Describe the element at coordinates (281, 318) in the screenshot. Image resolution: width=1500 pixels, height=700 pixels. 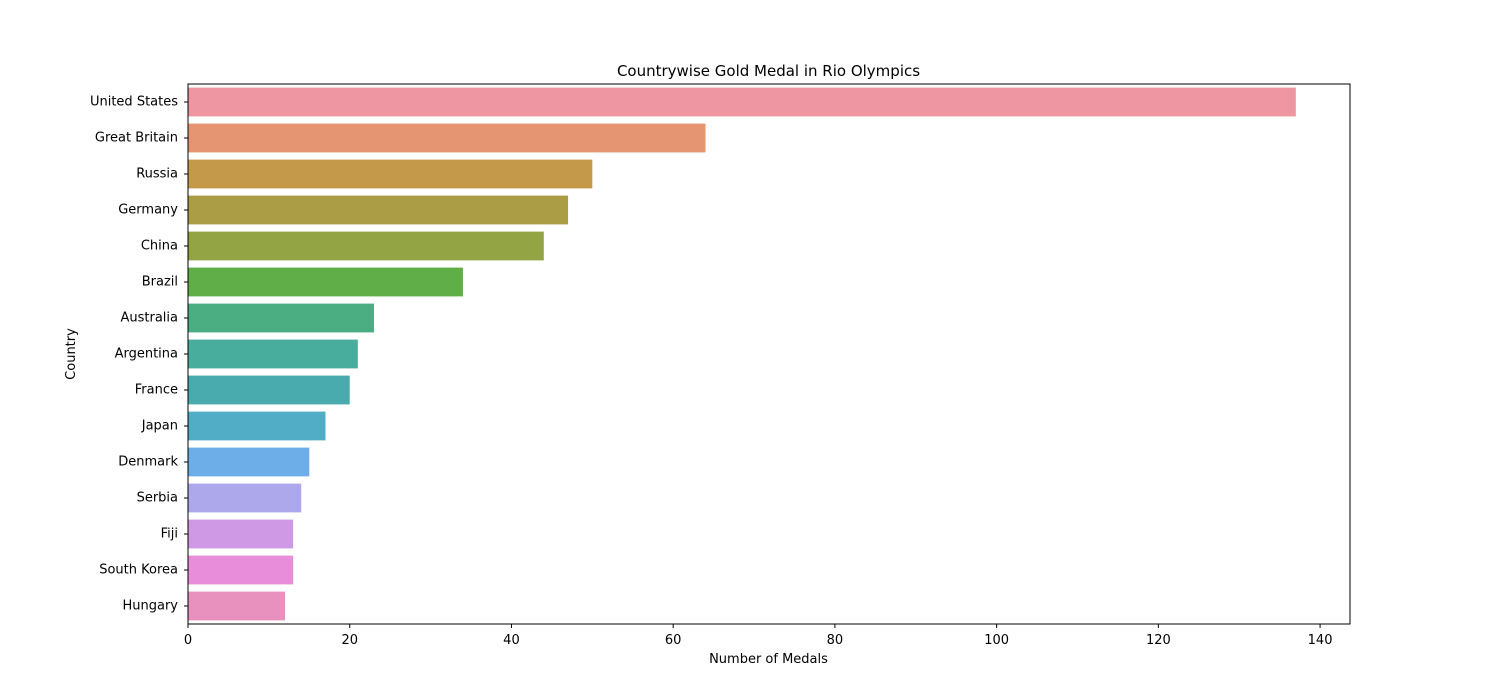
I see `bar-australia` at that location.